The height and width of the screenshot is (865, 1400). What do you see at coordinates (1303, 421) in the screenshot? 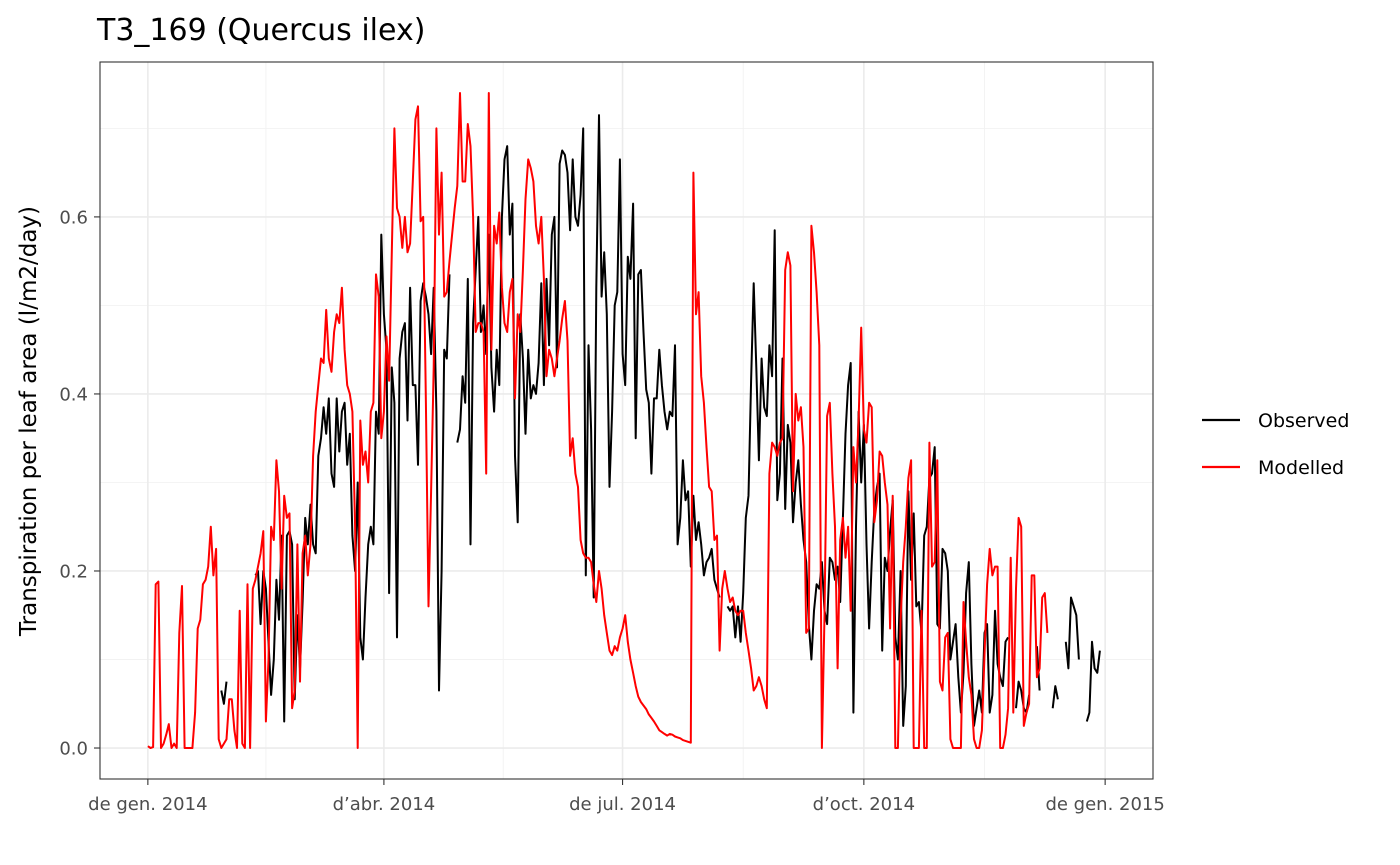
I see `legend-label-observed: Observed` at bounding box center [1303, 421].